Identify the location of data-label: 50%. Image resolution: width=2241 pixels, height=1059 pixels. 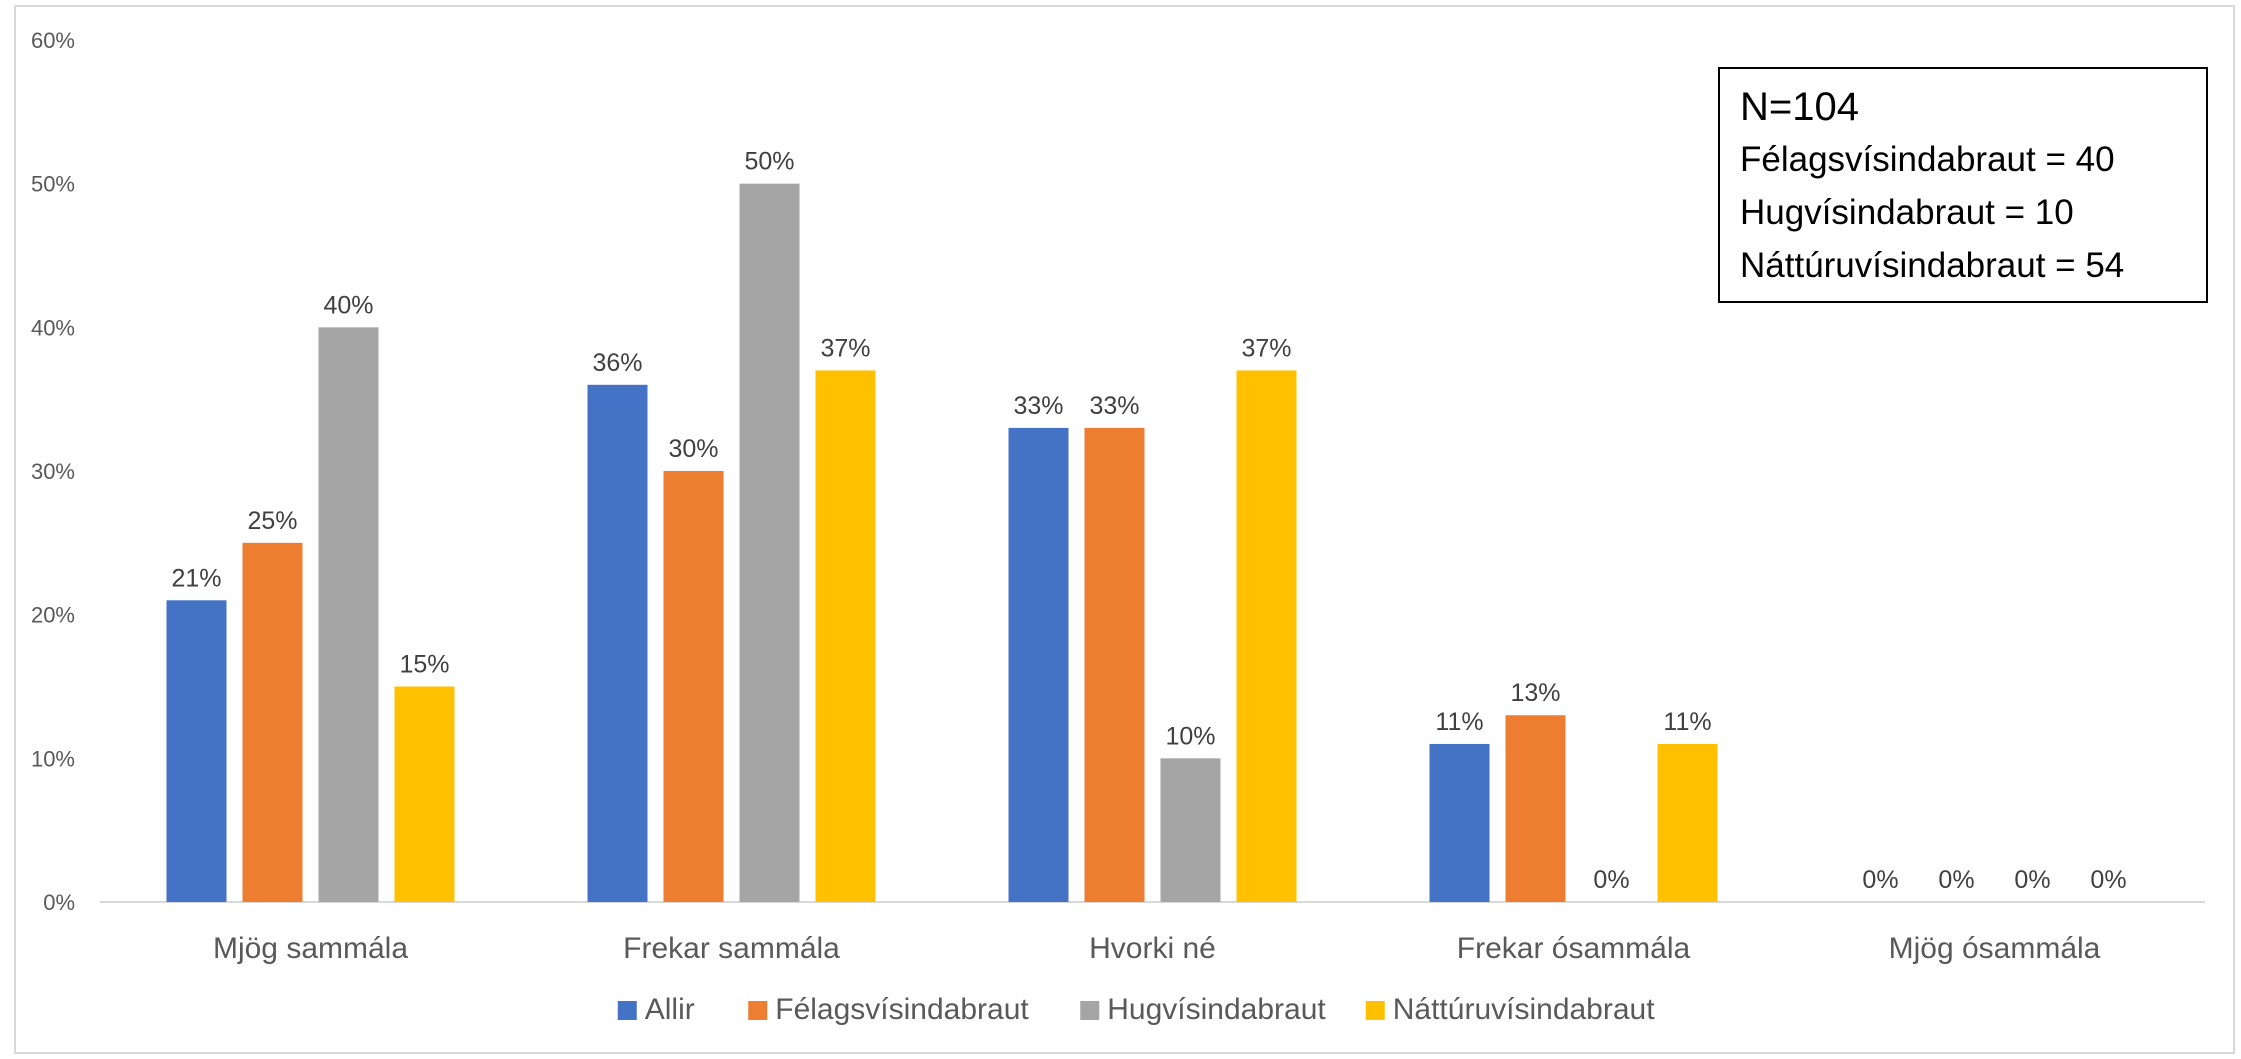
(769, 162).